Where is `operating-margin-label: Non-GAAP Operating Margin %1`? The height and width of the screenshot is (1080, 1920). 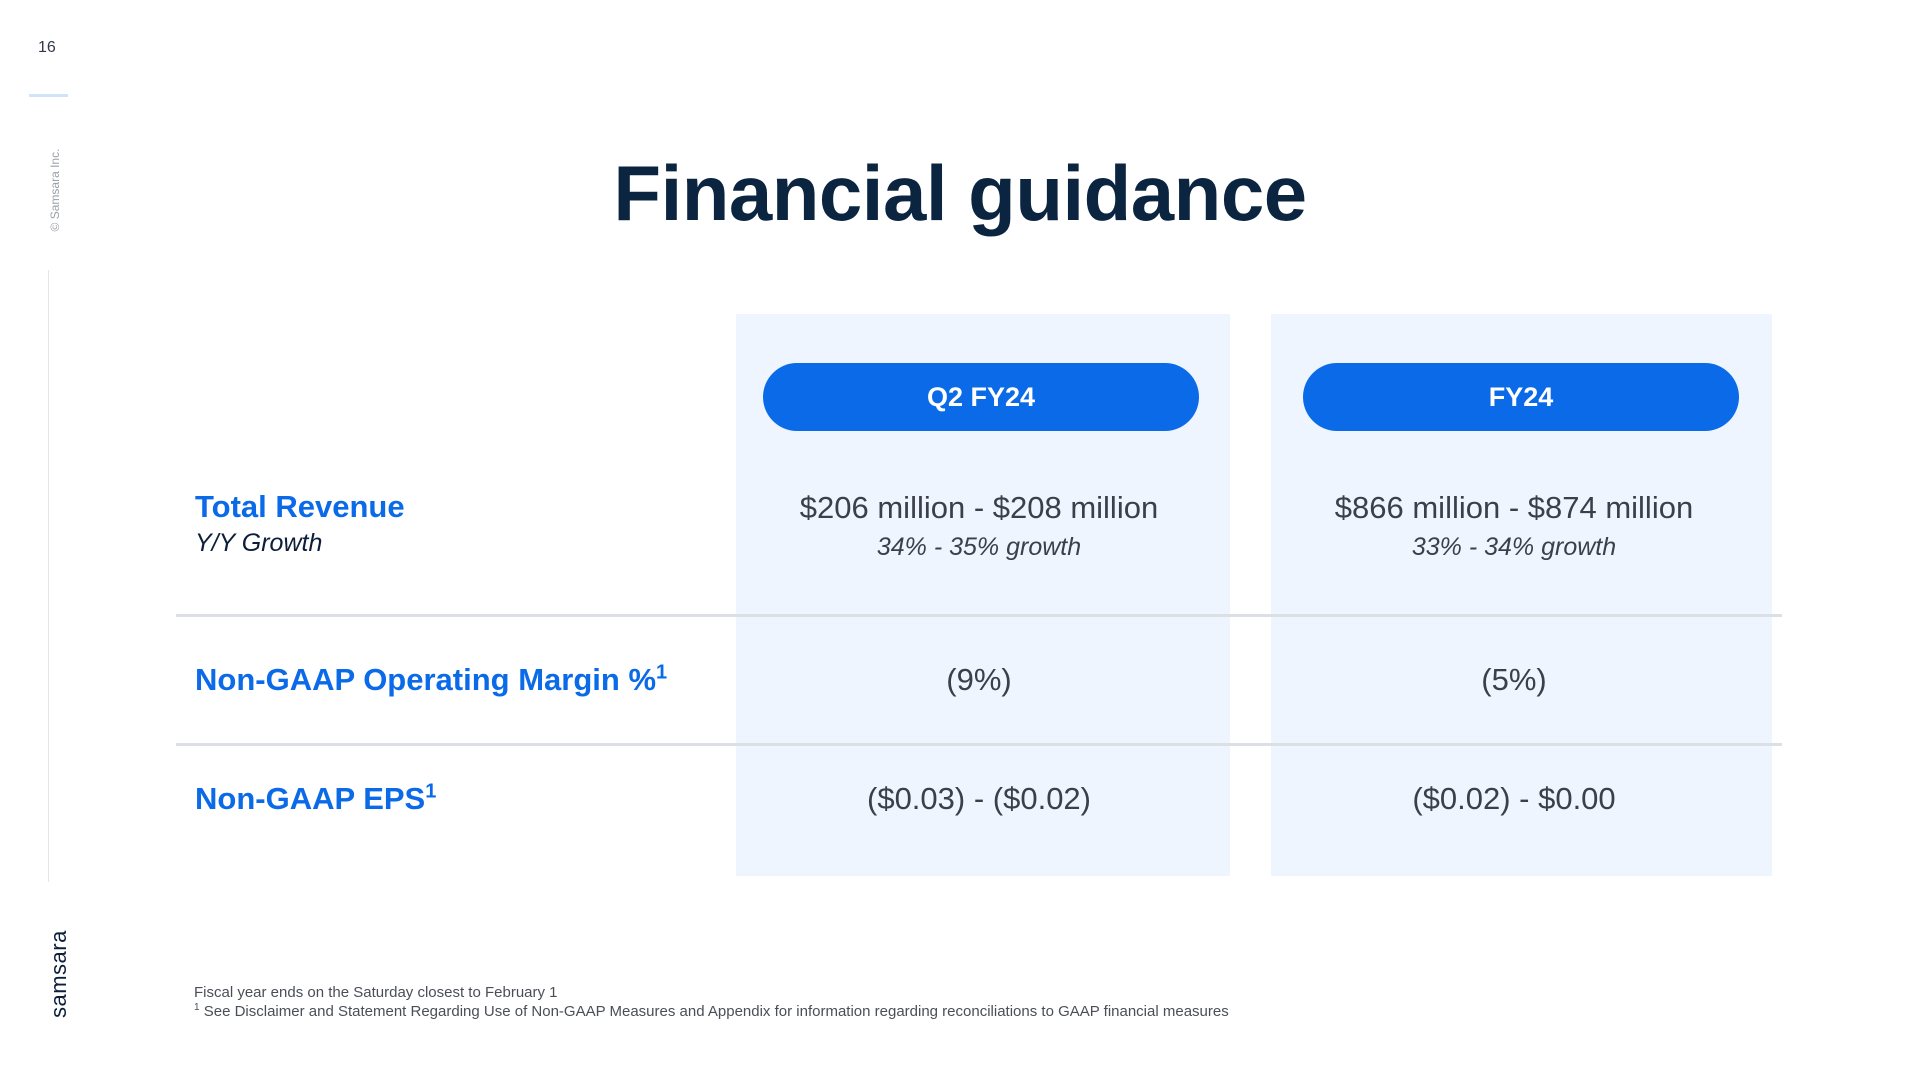 operating-margin-label: Non-GAAP Operating Margin %1 is located at coordinates (431, 680).